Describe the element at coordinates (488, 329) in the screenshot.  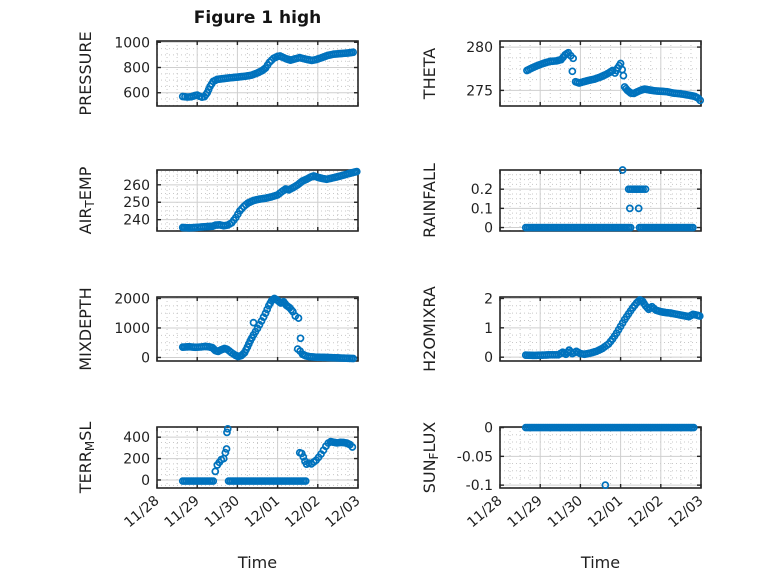
I see `y-tick-label: 1` at that location.